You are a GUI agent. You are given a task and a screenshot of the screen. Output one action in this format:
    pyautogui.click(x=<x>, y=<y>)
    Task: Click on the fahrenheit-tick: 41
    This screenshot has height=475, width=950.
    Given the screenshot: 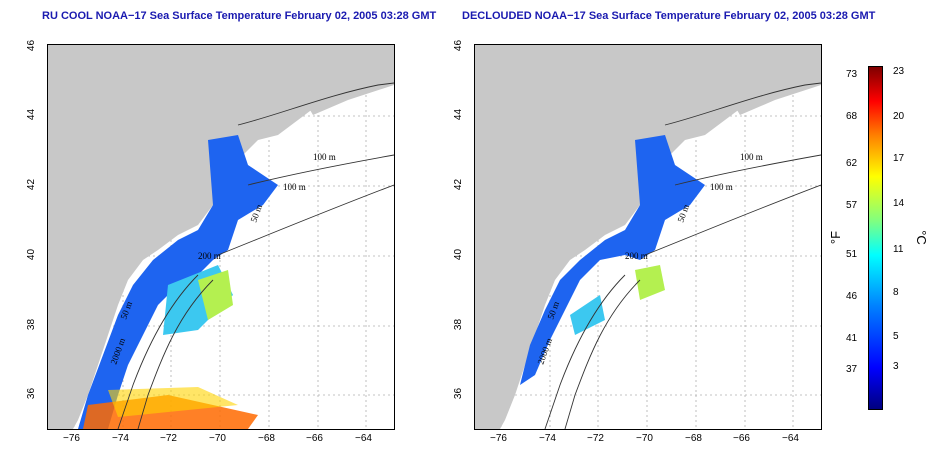 What is the action you would take?
    pyautogui.click(x=852, y=338)
    